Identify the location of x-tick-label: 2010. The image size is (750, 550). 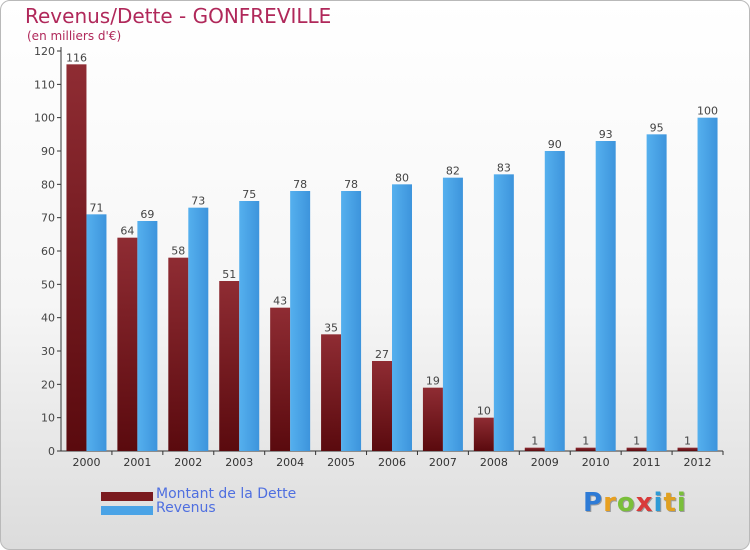
(596, 462).